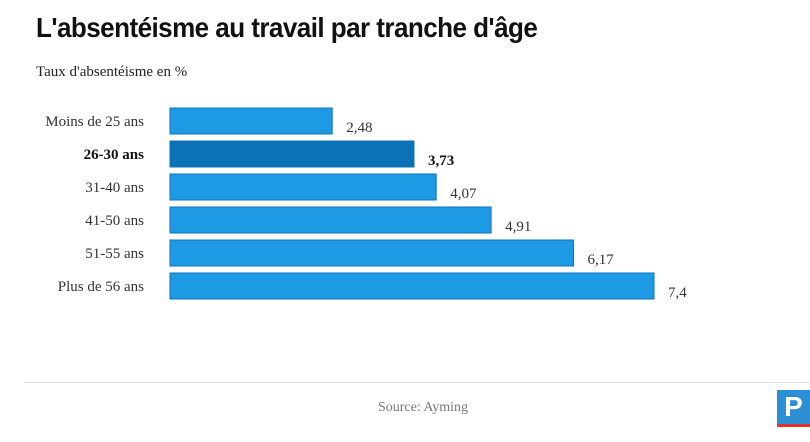 This screenshot has width=810, height=442. What do you see at coordinates (518, 227) in the screenshot?
I see `value-label-41-50-ans: 4,91` at bounding box center [518, 227].